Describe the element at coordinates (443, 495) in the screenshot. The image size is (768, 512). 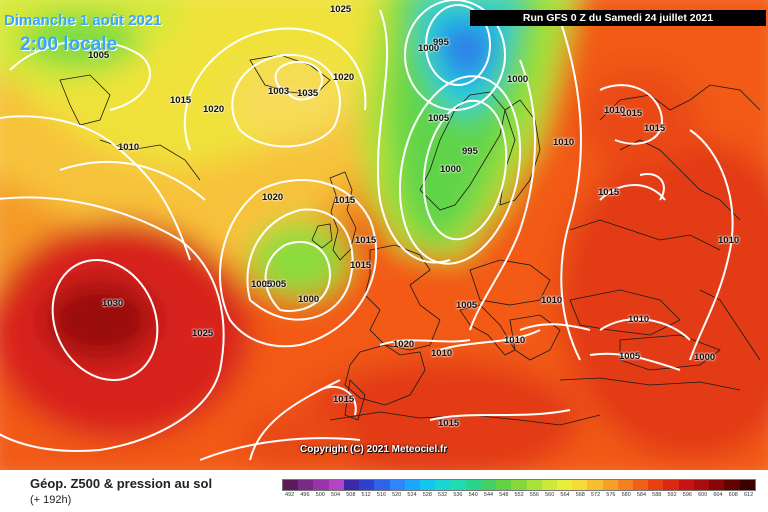
I see `color-scale-label: 532` at that location.